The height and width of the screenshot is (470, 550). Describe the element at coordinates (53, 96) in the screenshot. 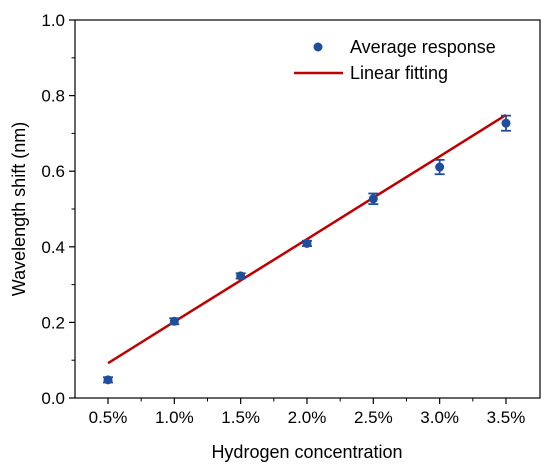

I see `y-tick-label: 0.8` at that location.